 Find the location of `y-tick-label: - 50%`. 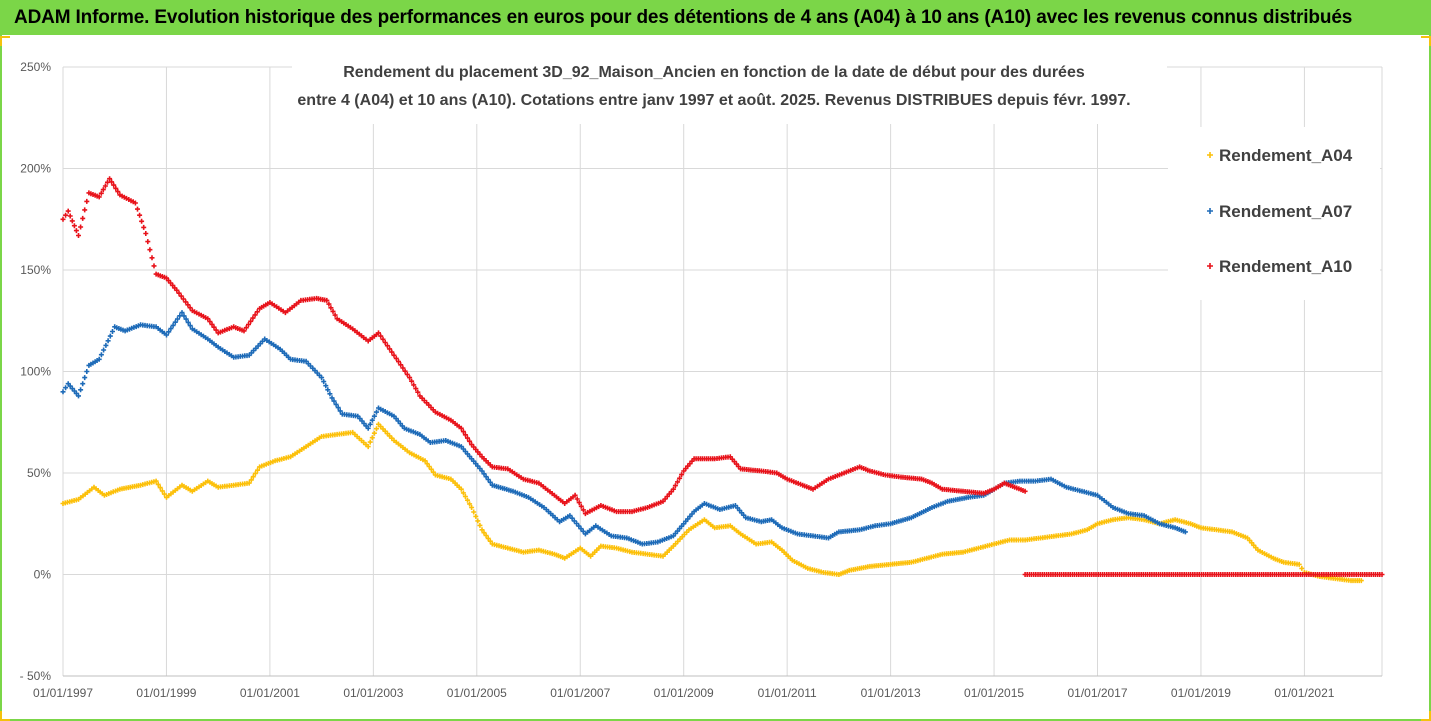

y-tick-label: - 50% is located at coordinates (36, 676).